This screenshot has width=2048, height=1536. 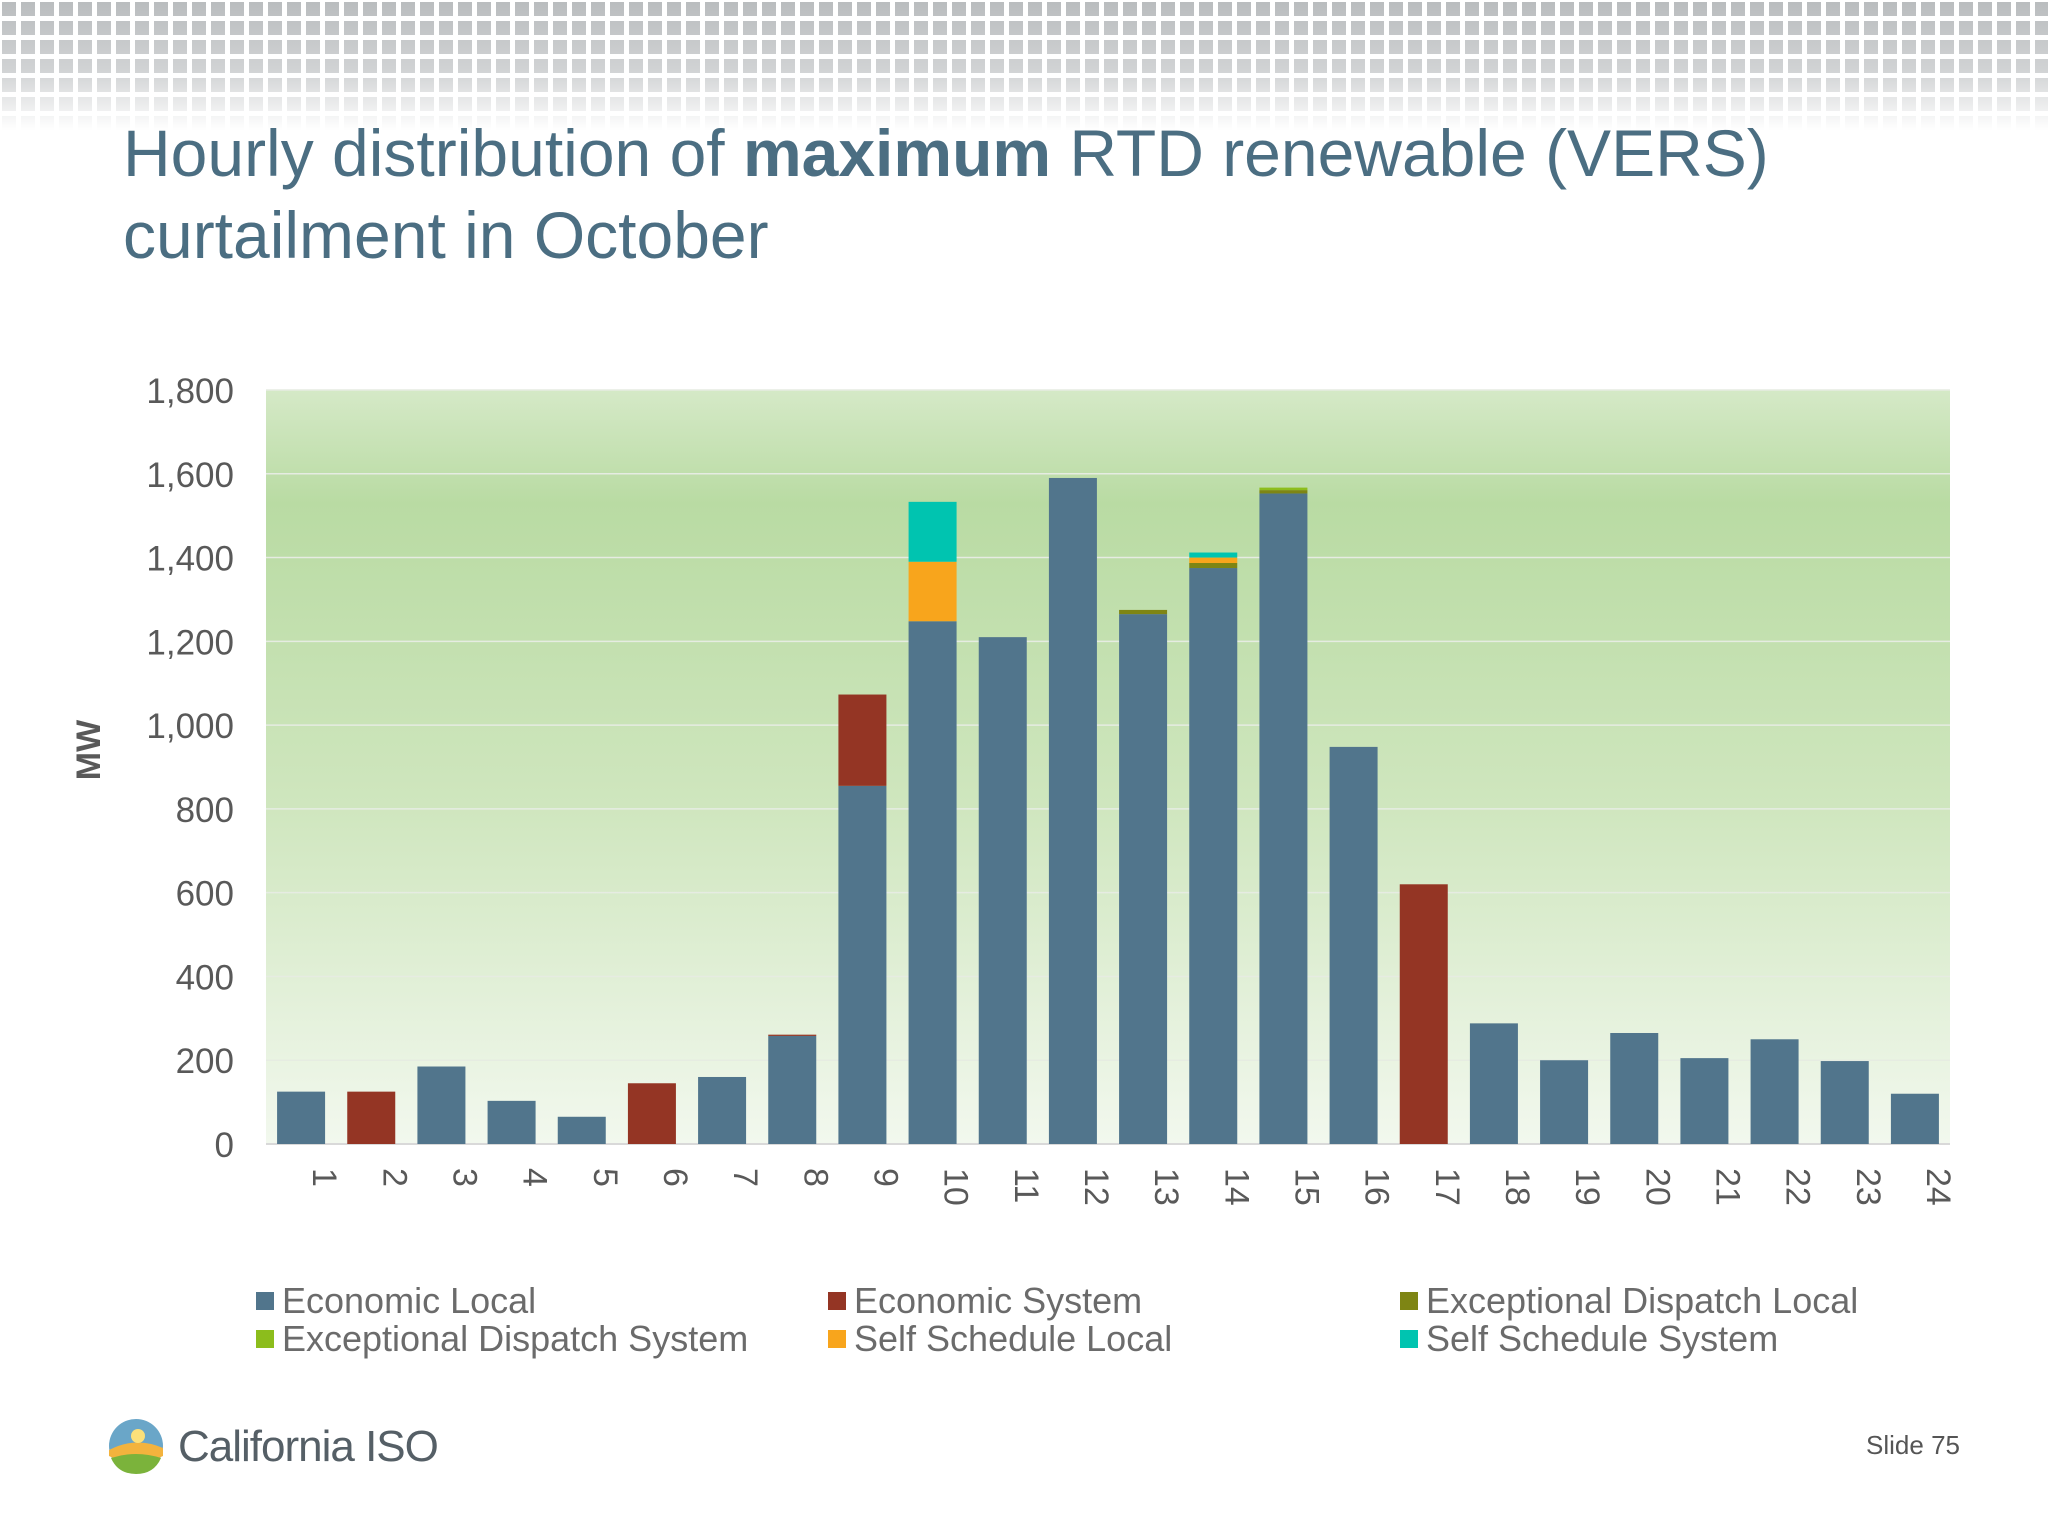 I want to click on legend-label: Exceptional Dispatch Local, so click(x=1642, y=1300).